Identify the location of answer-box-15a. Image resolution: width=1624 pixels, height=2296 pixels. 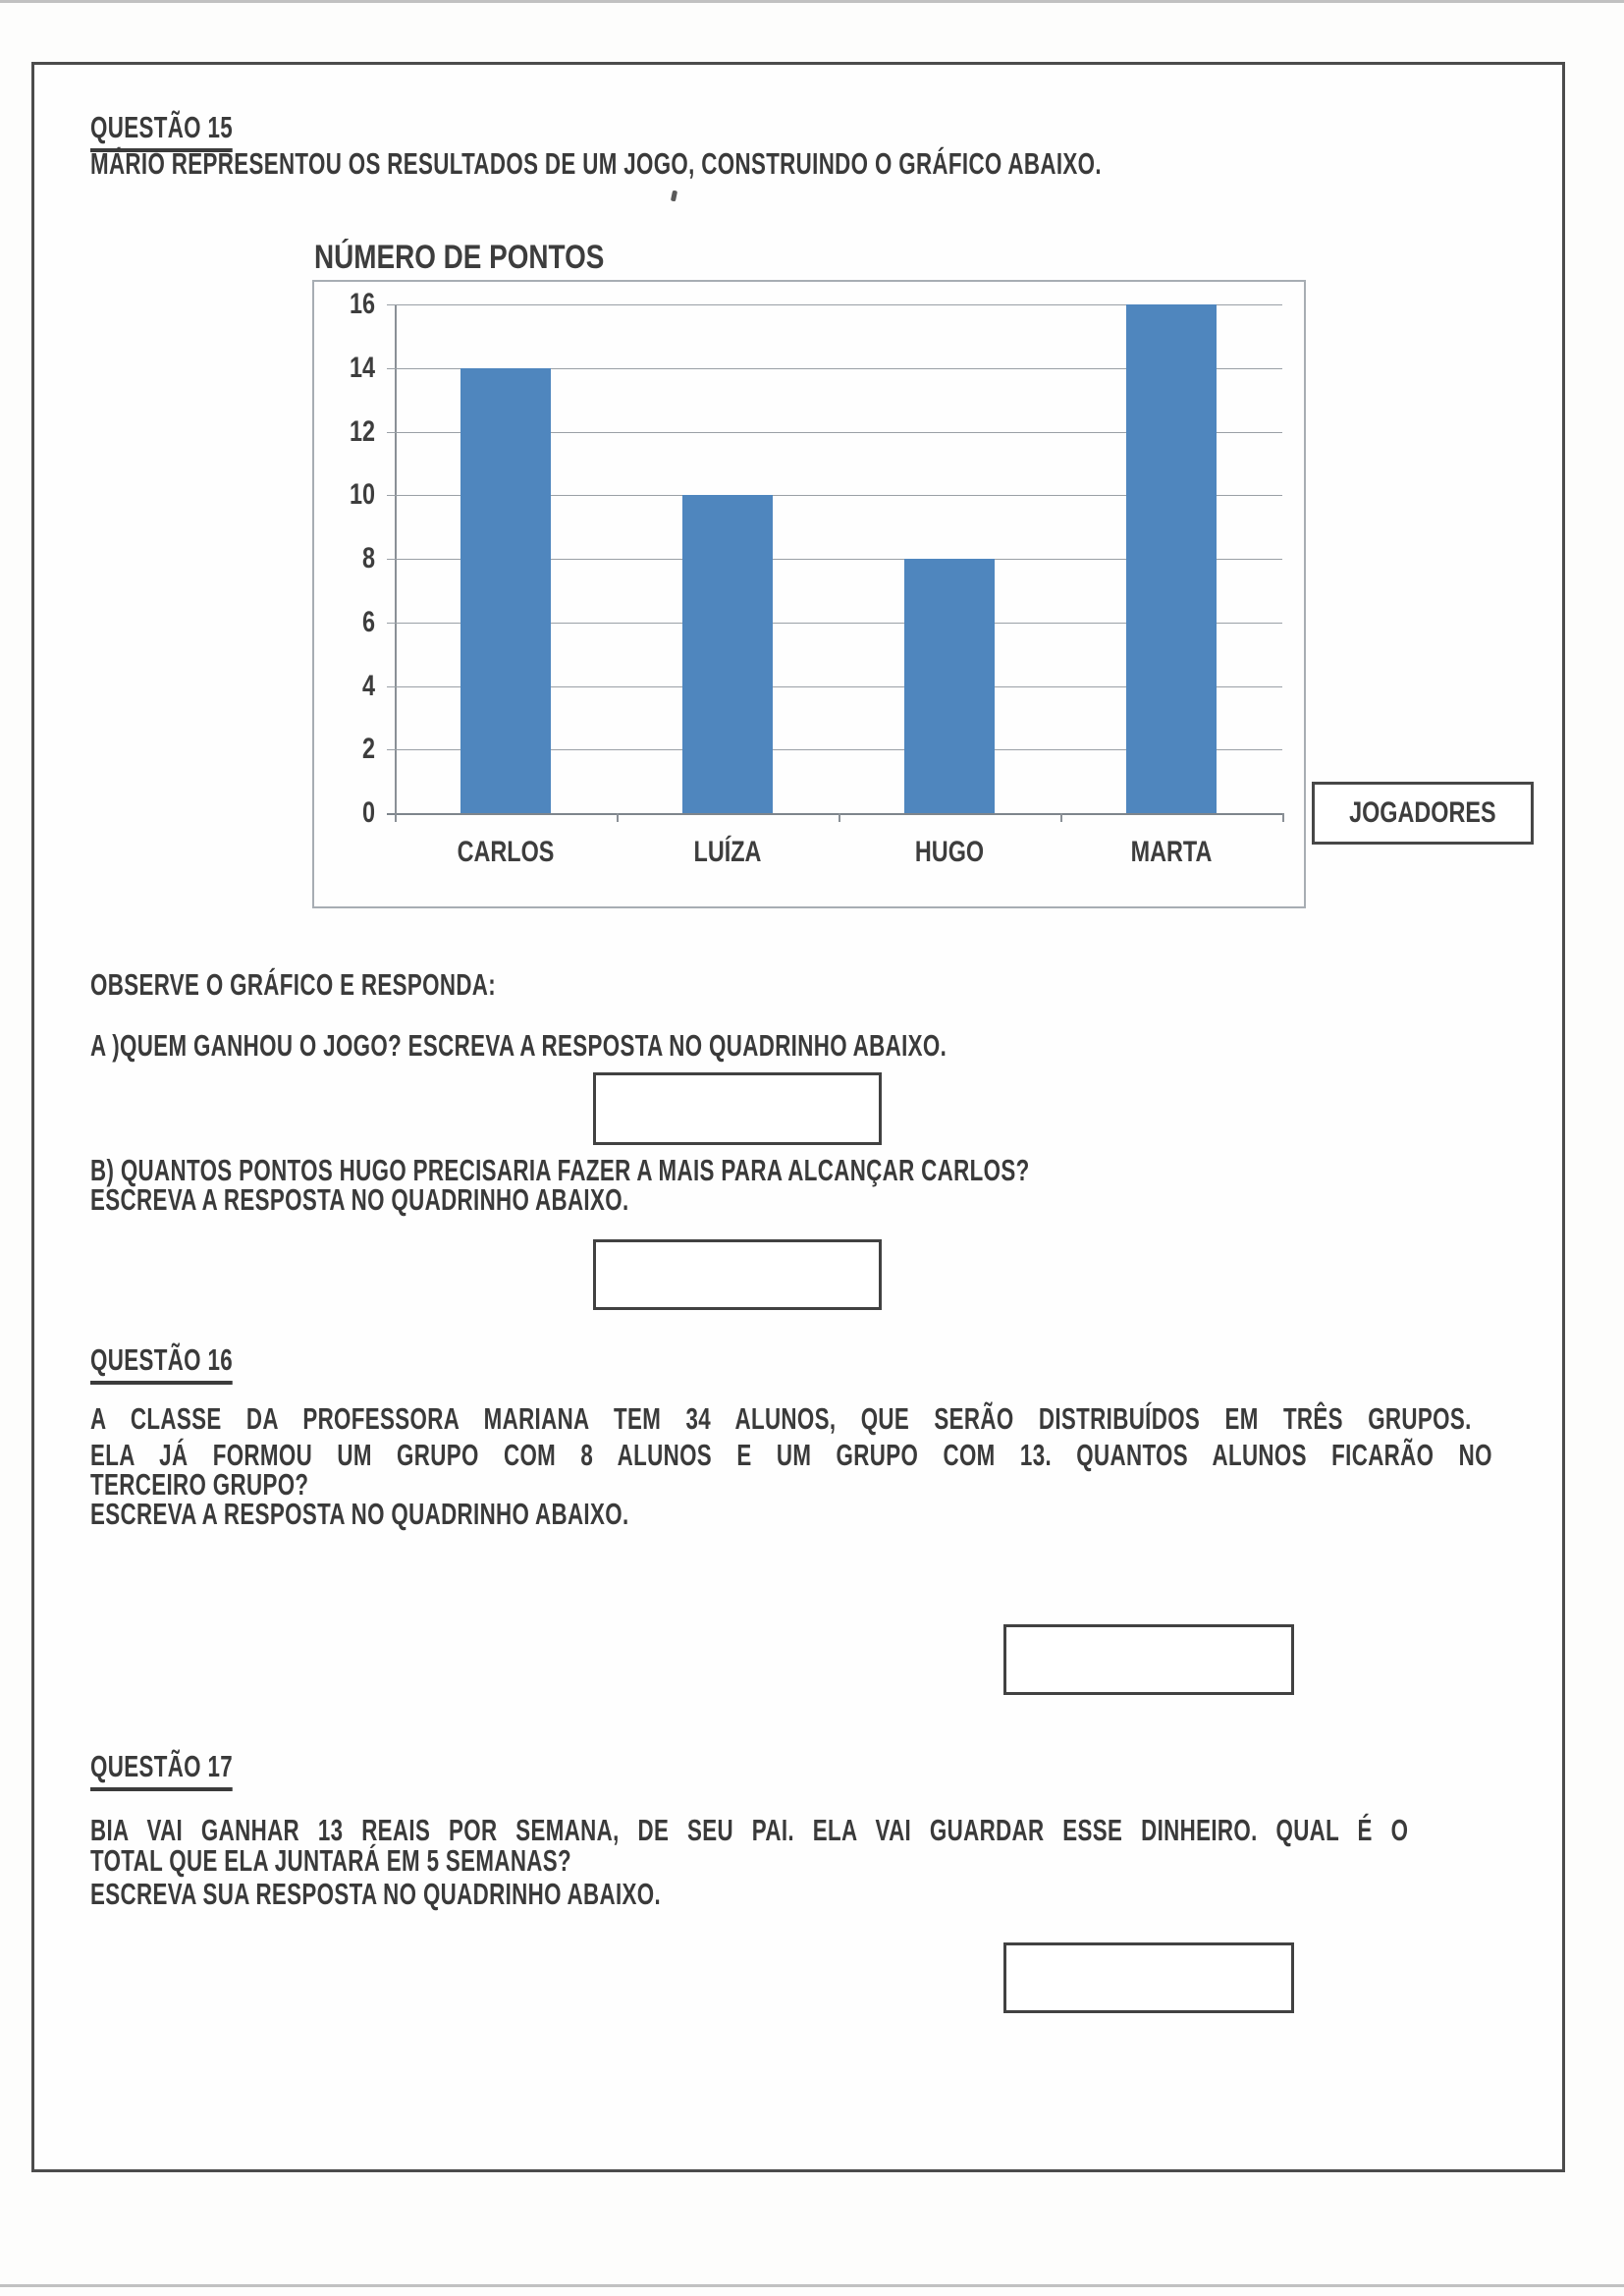
(737, 1108).